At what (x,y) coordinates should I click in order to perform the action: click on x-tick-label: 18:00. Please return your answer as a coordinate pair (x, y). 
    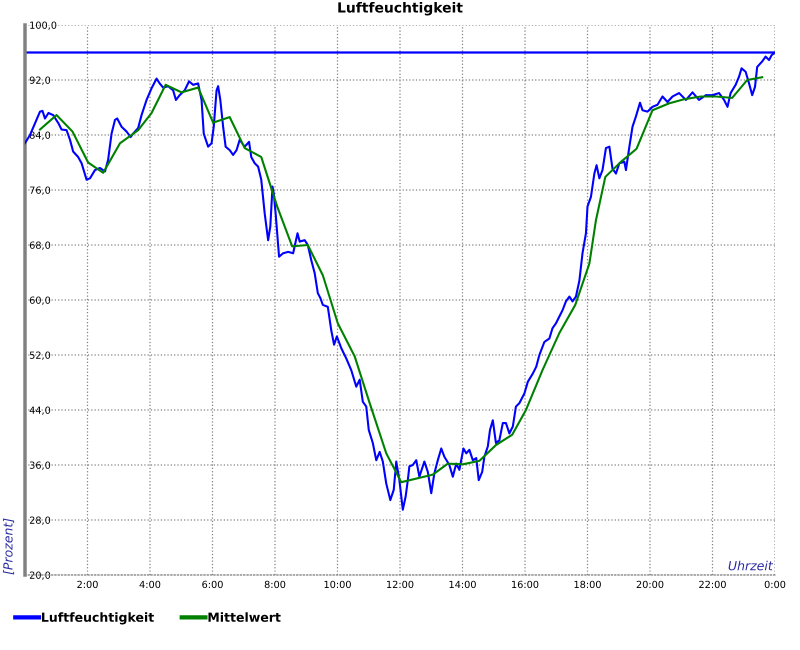
    Looking at the image, I should click on (587, 584).